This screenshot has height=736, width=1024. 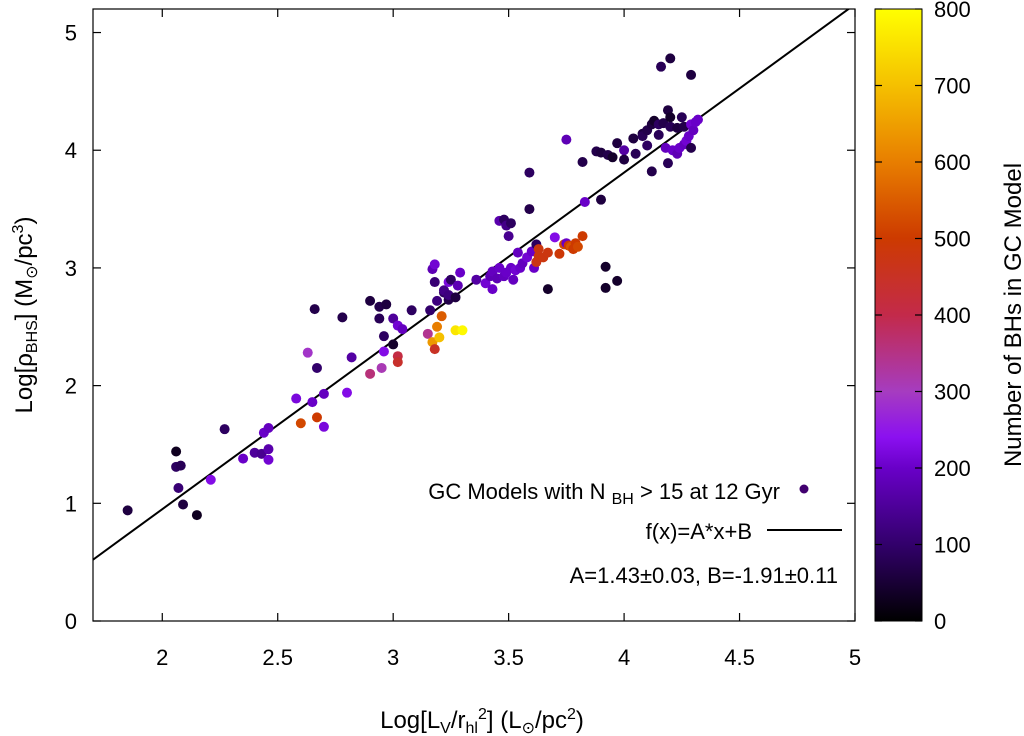 What do you see at coordinates (952, 162) in the screenshot?
I see `colorbar-tick-label: 600` at bounding box center [952, 162].